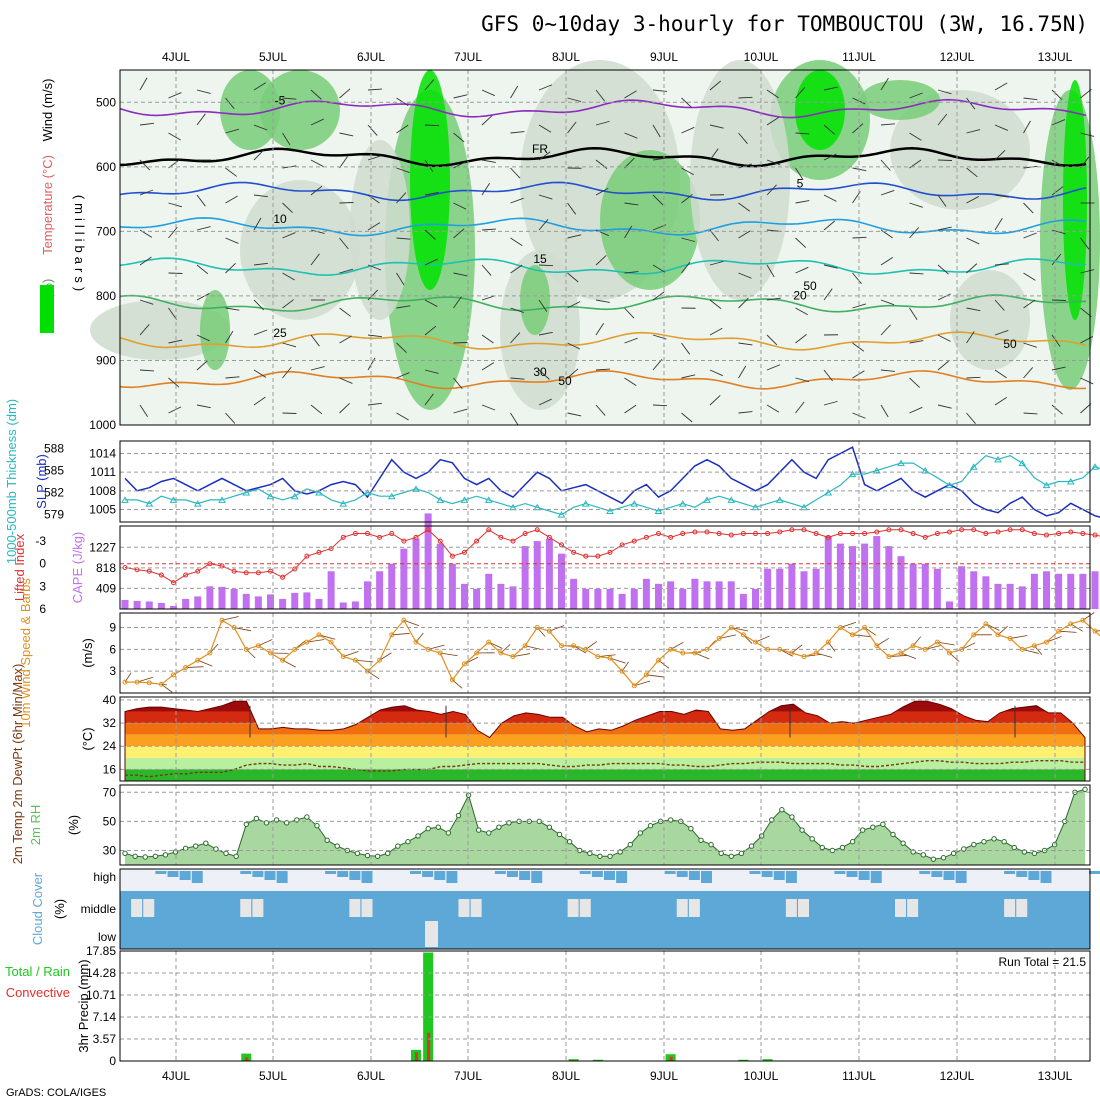  Describe the element at coordinates (110, 700) in the screenshot. I see `y-tick-temp: 40` at that location.